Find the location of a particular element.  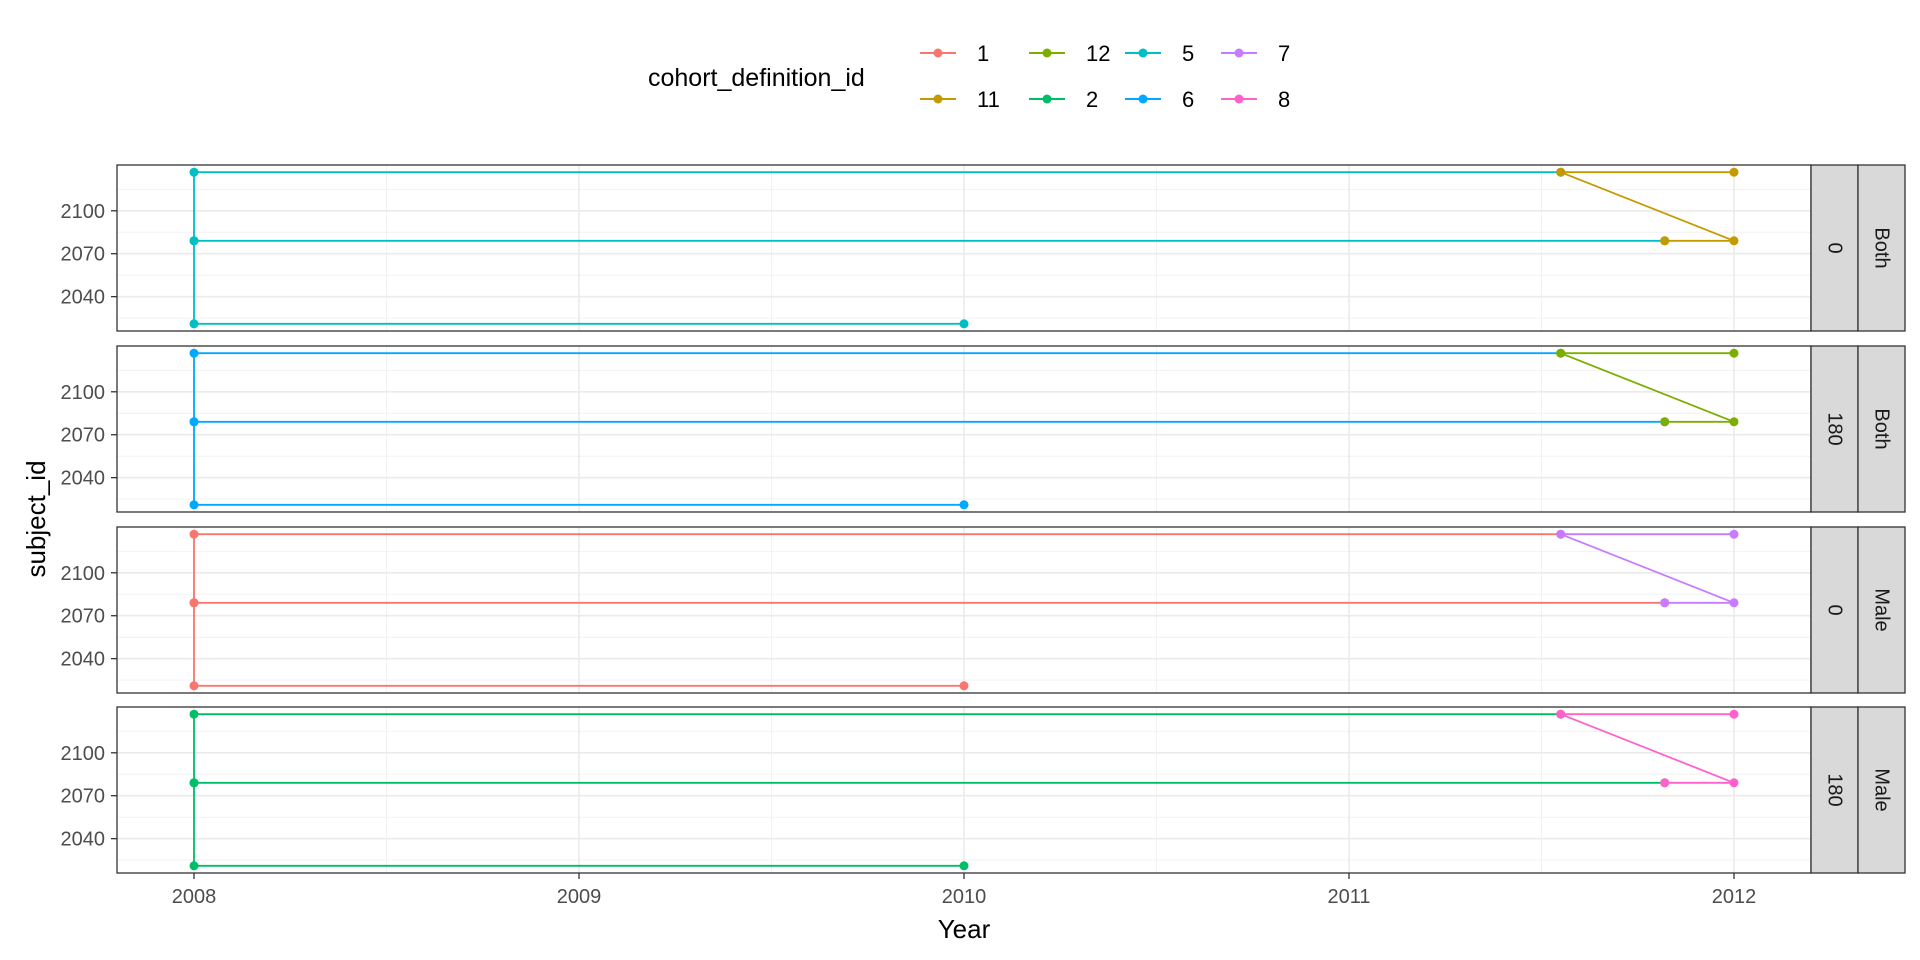

legend-label: 6 is located at coordinates (1188, 99).